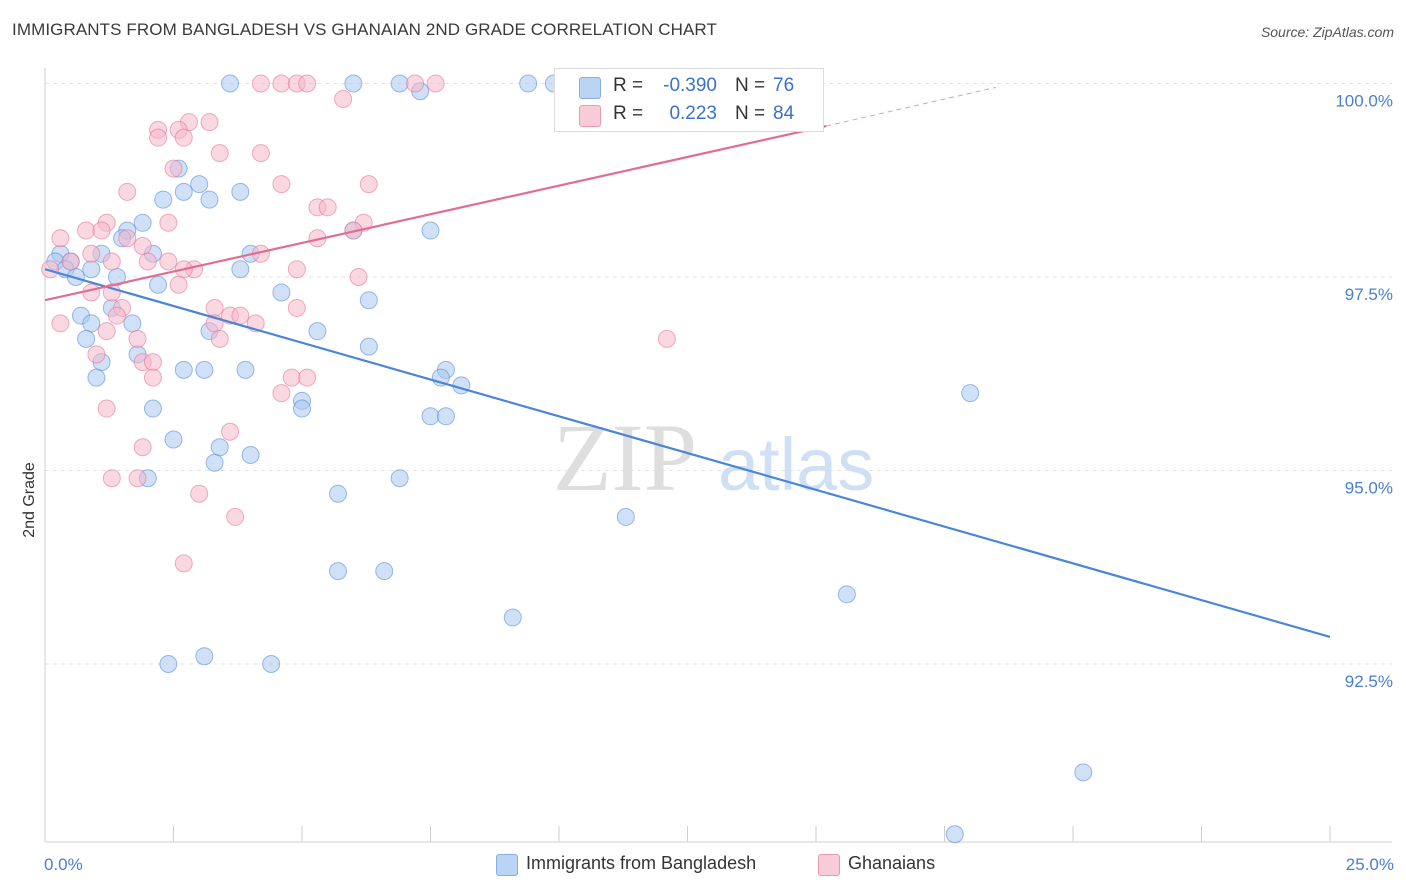 The image size is (1406, 892). Describe the element at coordinates (641, 863) in the screenshot. I see `legend-label-bangladesh: Immigrants from Bangladesh` at that location.